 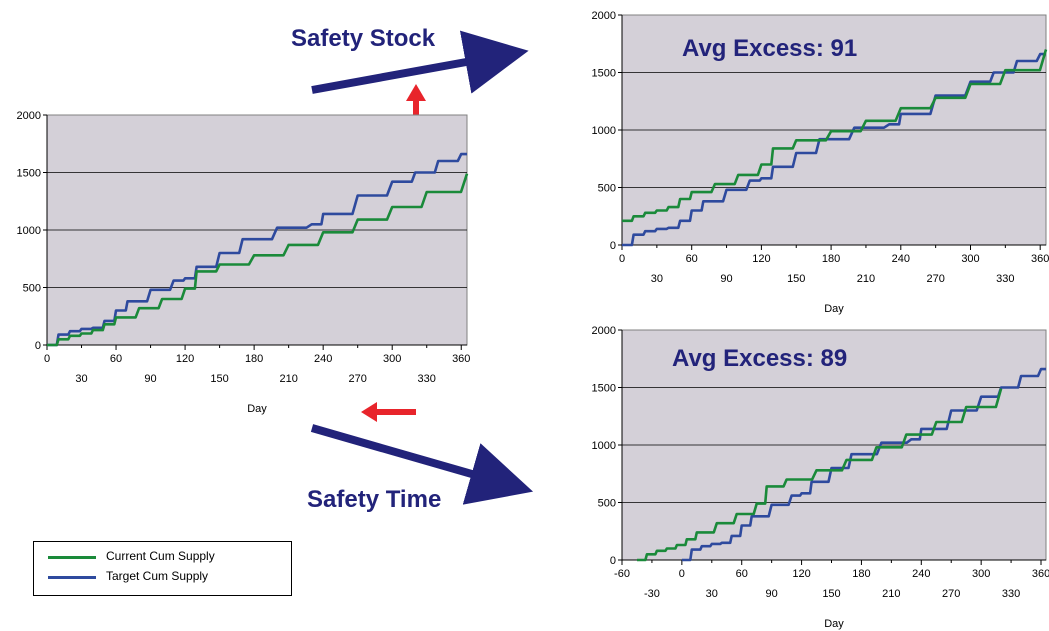 I want to click on legend-item-target: Target Cum Supply, so click(x=162, y=577).